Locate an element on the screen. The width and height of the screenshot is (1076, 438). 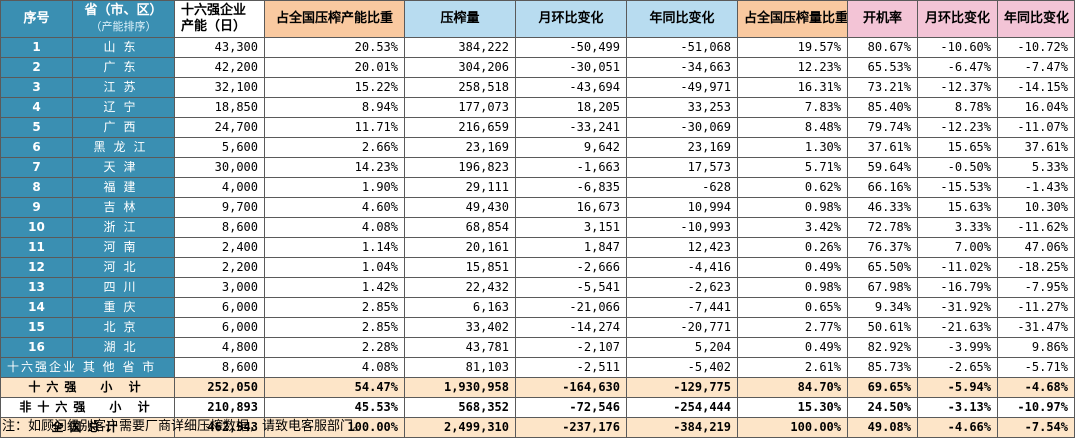
cell-rate: 24.50% is located at coordinates (882, 407).